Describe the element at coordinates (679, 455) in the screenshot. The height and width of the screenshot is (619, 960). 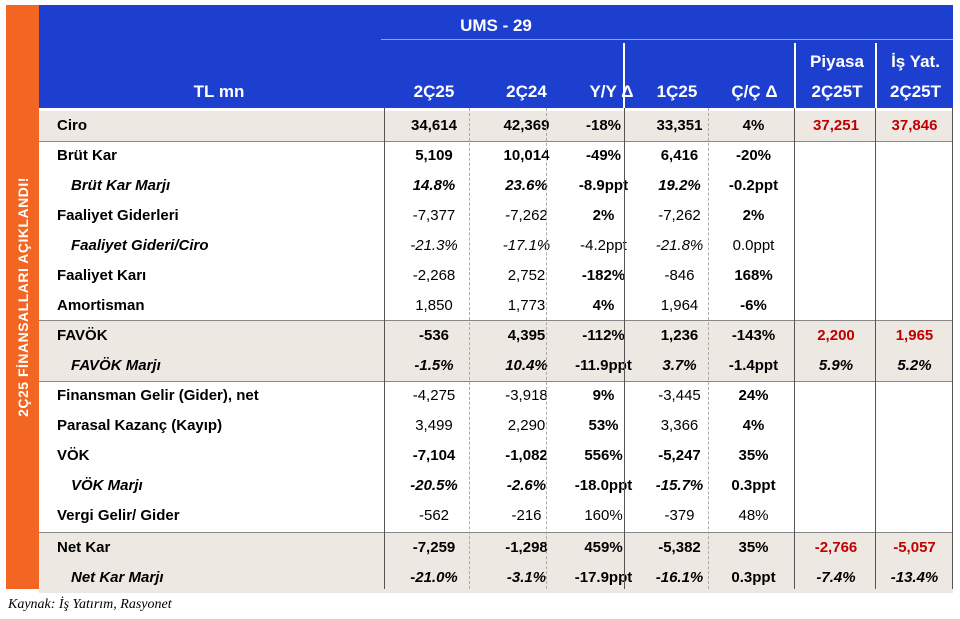
I see `cell-1q25: -5,247` at that location.